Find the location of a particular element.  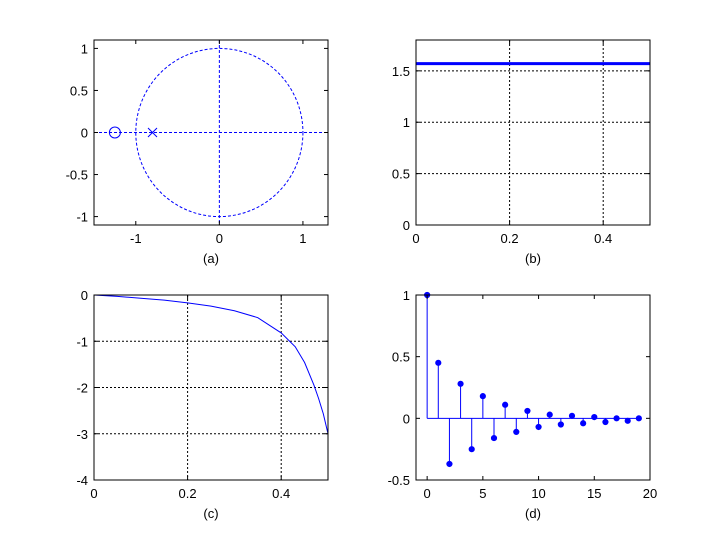

x-tick-label: 1 is located at coordinates (302, 238).